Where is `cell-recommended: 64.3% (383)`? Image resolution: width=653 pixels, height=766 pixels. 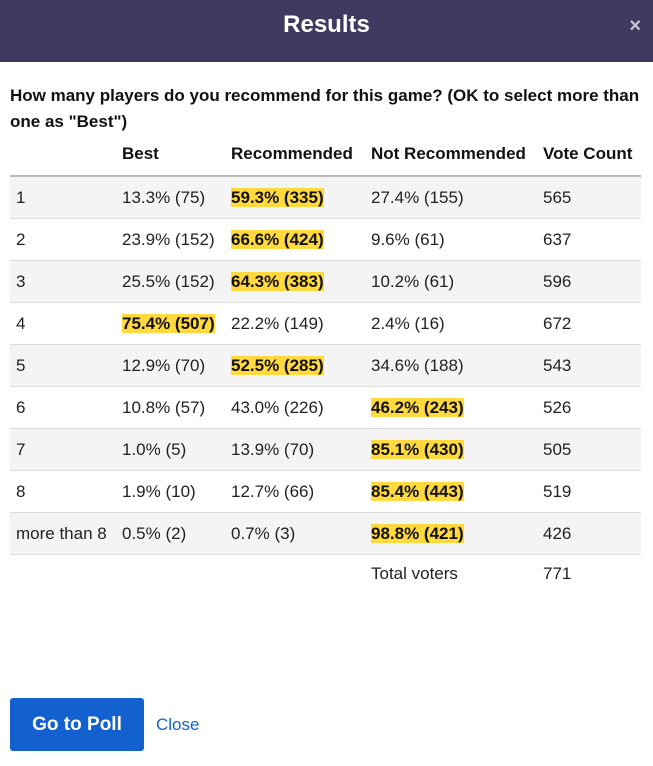
cell-recommended: 64.3% (383) is located at coordinates (295, 281).